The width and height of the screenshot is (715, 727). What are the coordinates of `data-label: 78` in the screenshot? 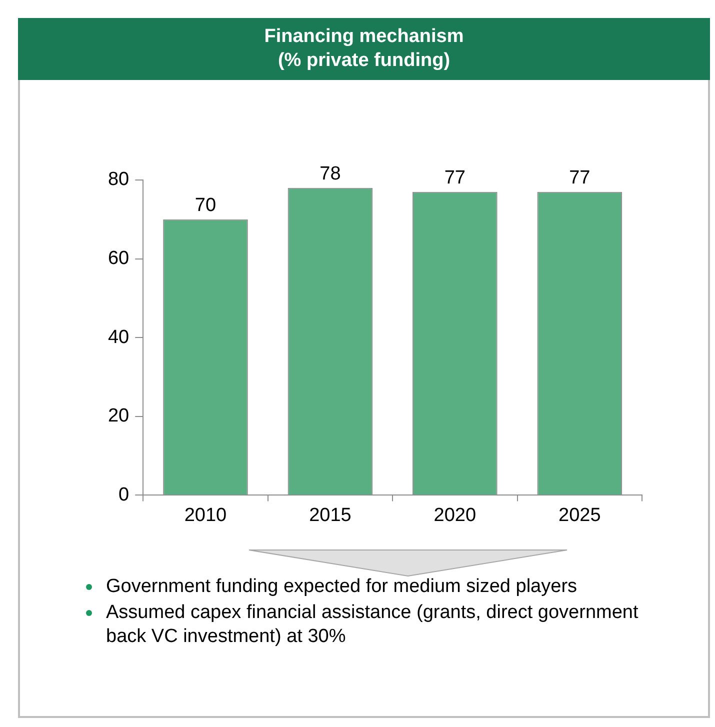 It's located at (330, 174).